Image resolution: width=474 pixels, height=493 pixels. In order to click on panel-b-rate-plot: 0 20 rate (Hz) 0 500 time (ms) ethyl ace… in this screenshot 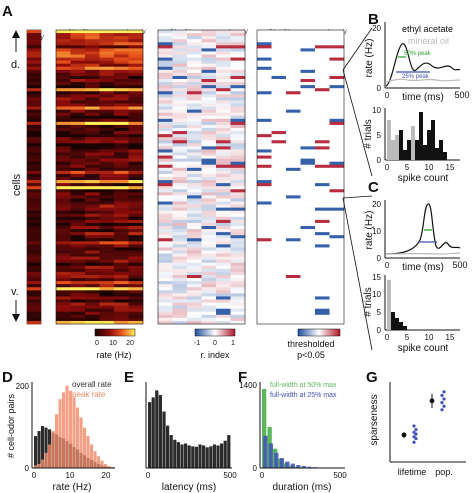, I will do `click(417, 62)`.